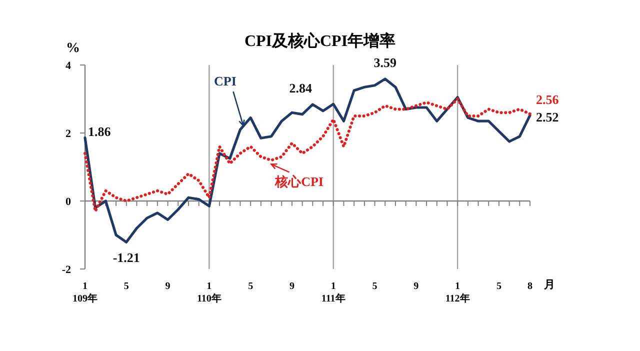 Image resolution: width=640 pixels, height=351 pixels. Describe the element at coordinates (530, 286) in the screenshot. I see `x-tick-label: 8` at that location.